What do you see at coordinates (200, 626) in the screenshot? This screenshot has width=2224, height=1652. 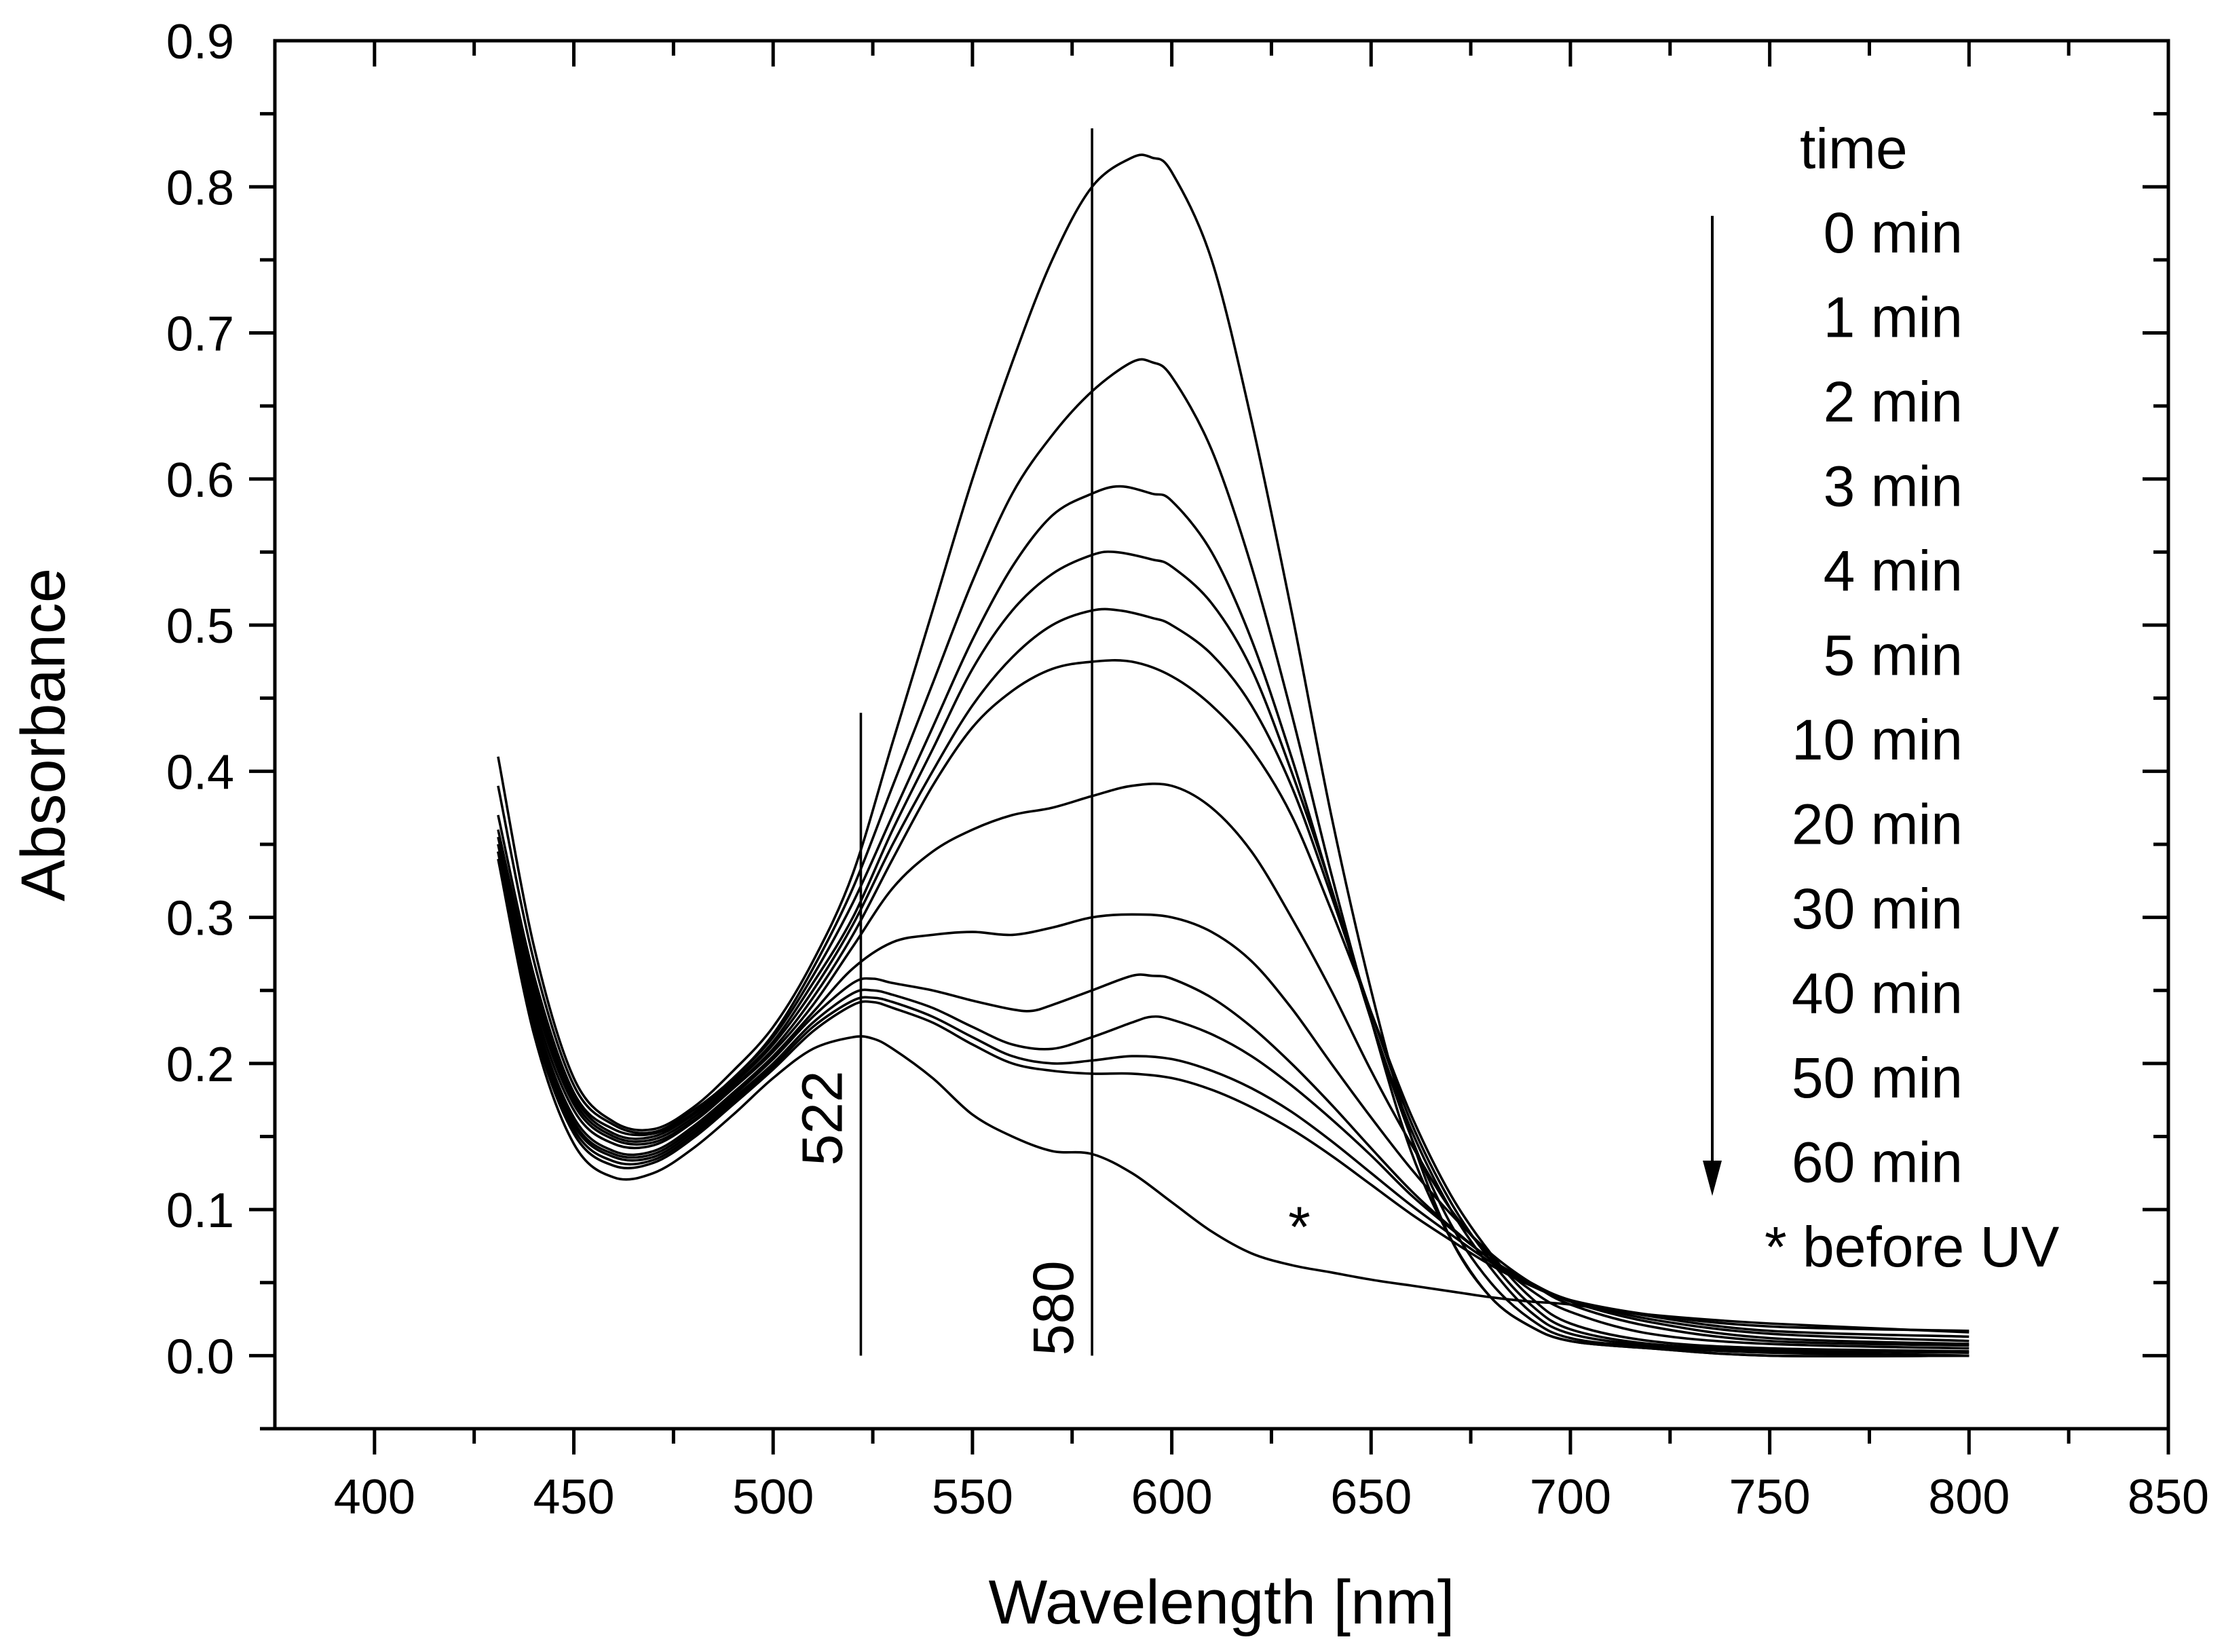 I see `y-tick-label: 0.5` at bounding box center [200, 626].